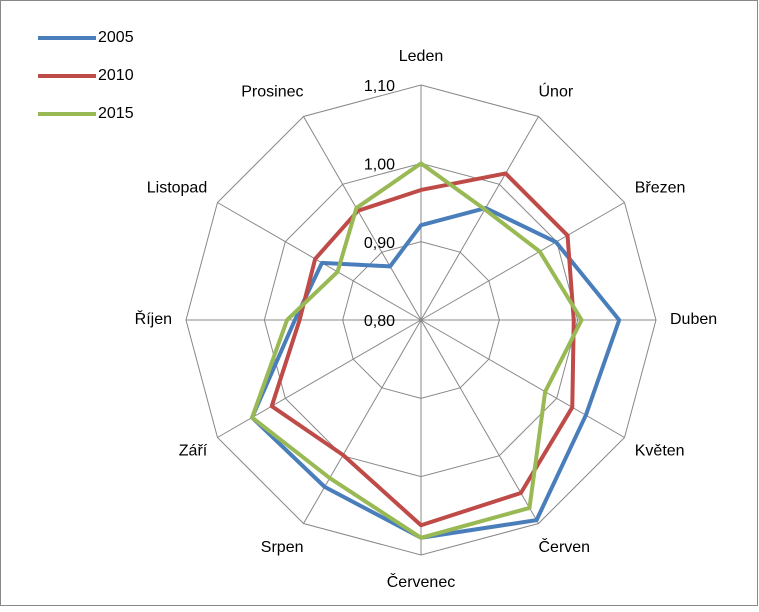 The width and height of the screenshot is (759, 612). What do you see at coordinates (565, 546) in the screenshot?
I see `category-label: Červen` at bounding box center [565, 546].